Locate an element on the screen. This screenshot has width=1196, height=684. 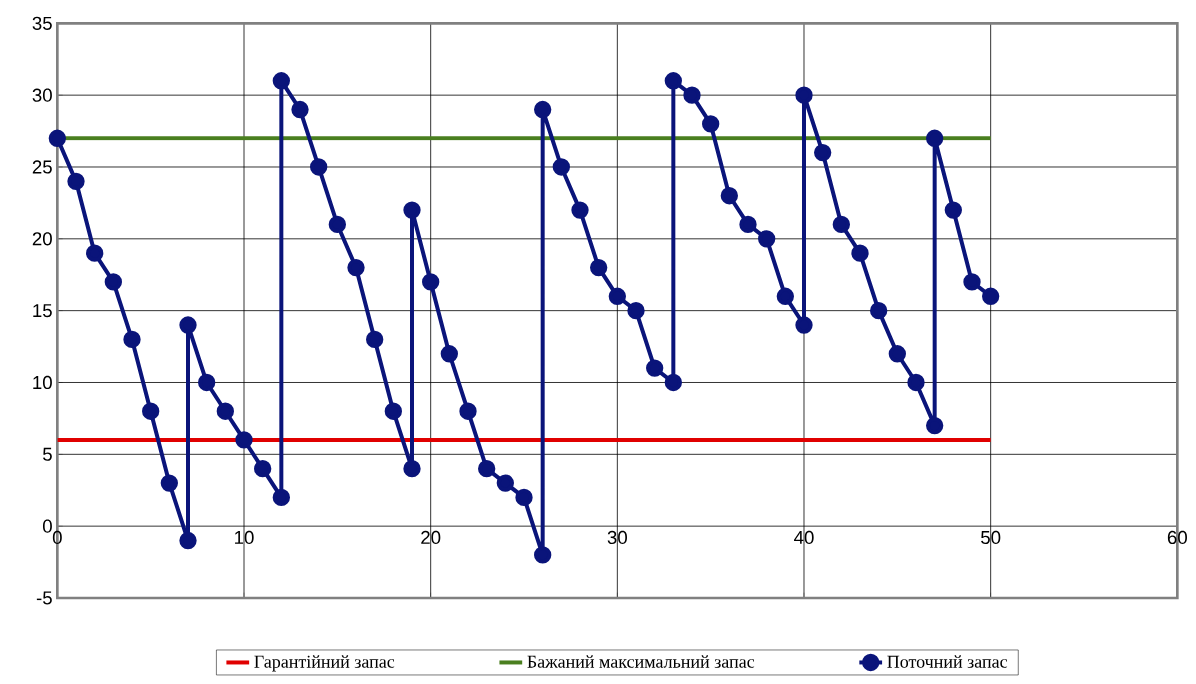
legend-label: Гарантійний запас is located at coordinates (324, 663).